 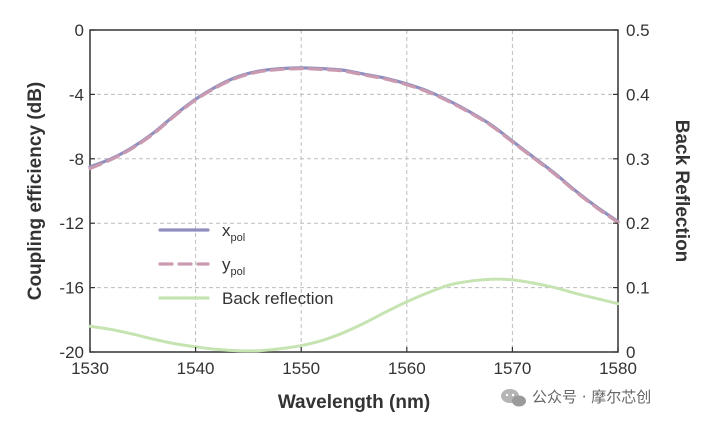 I want to click on legend-label-main-0: x, so click(x=226, y=230).